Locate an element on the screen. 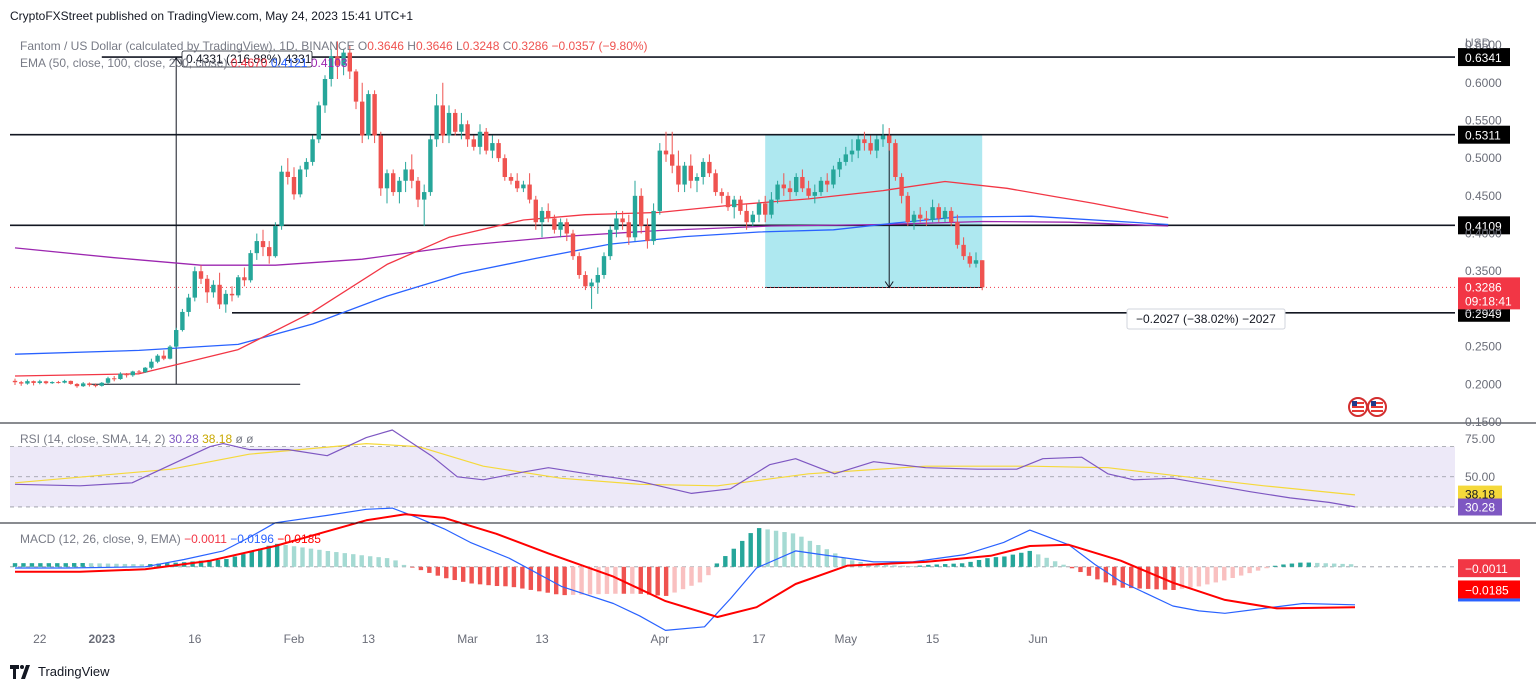 This screenshot has height=691, width=1536. price-tick: 0.6500 is located at coordinates (1483, 45).